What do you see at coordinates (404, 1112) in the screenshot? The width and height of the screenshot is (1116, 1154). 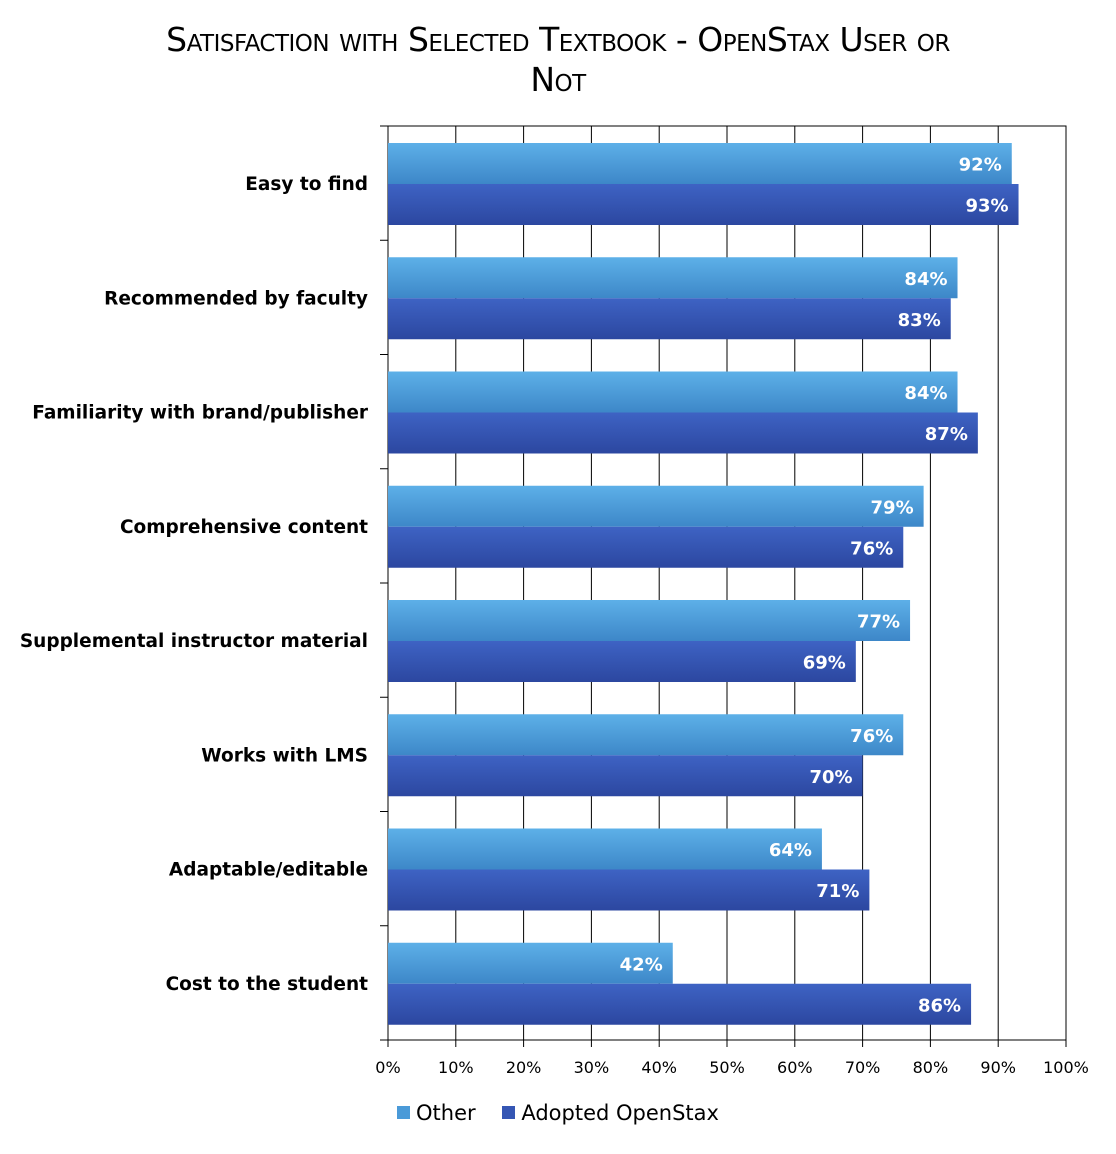 I see `legend-swatch-other` at bounding box center [404, 1112].